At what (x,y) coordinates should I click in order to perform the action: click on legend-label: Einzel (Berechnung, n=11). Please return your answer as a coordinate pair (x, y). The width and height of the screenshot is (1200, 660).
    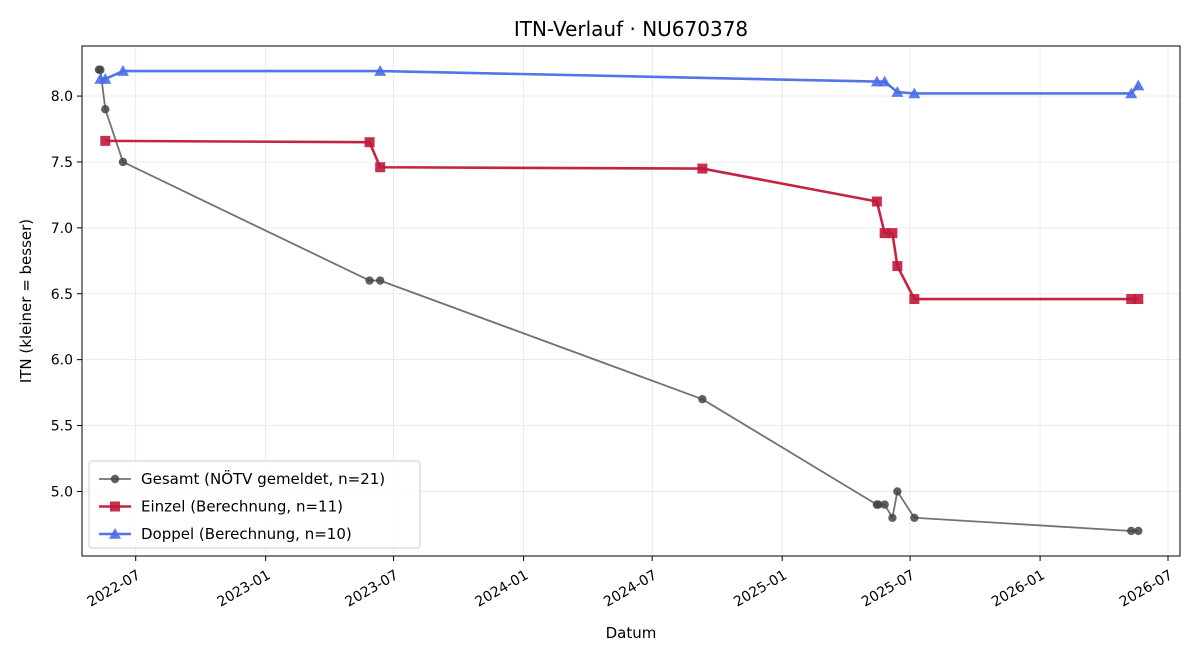
    Looking at the image, I should click on (242, 507).